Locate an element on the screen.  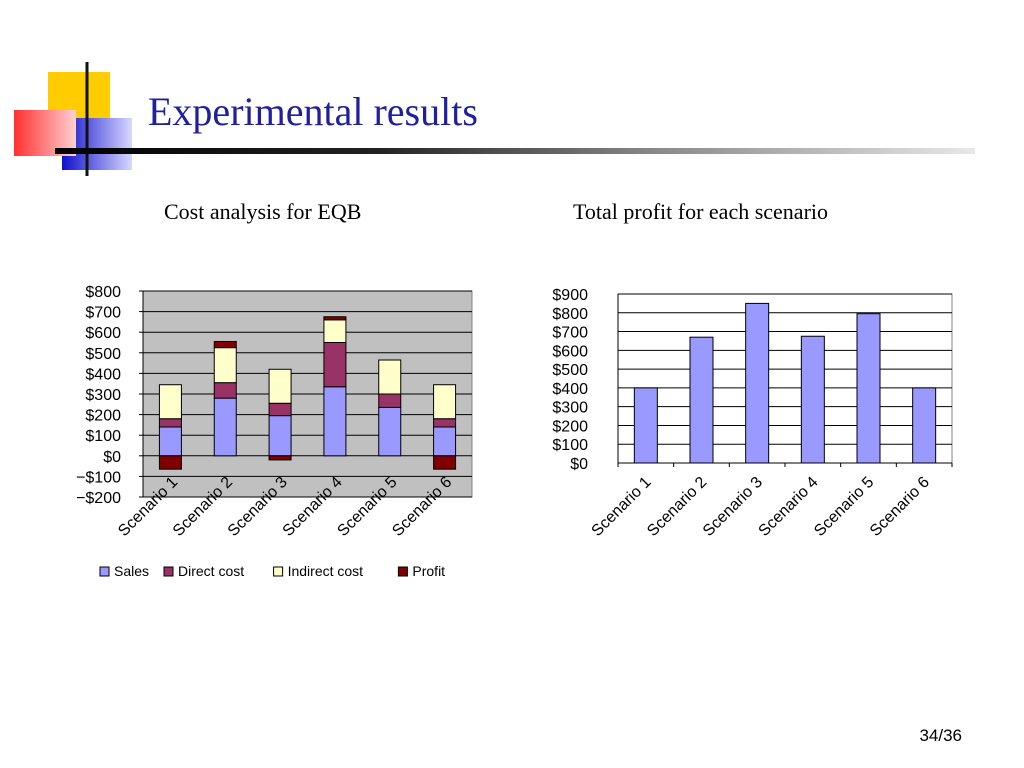
x-tick-label: Scenario 2 is located at coordinates (677, 507).